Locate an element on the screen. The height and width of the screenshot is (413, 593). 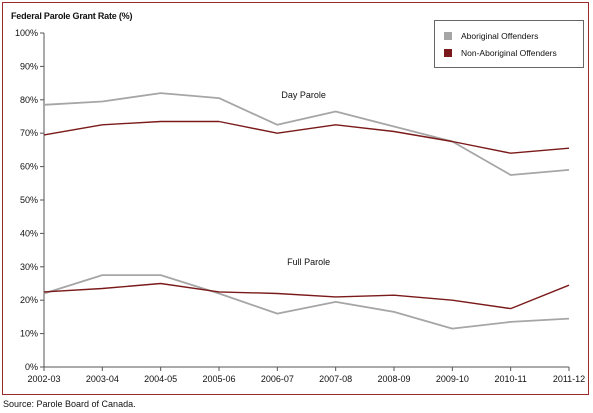
x-tick-label: 2010-11 is located at coordinates (510, 379).